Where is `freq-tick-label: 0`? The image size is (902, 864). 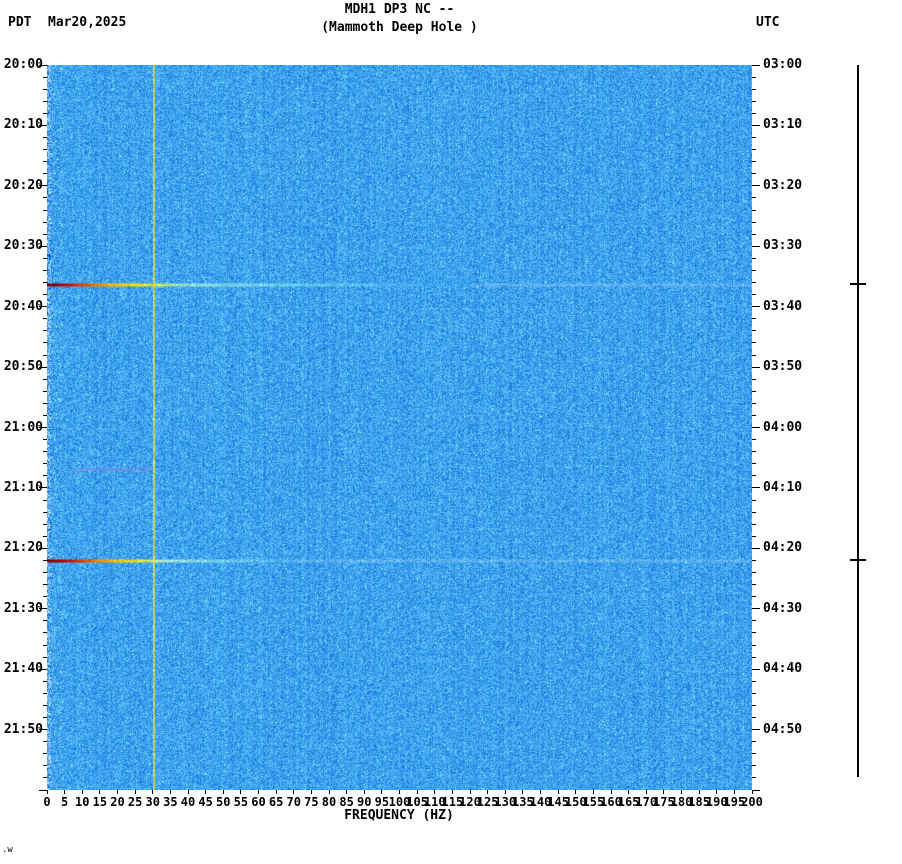
freq-tick-label: 0 is located at coordinates (47, 802).